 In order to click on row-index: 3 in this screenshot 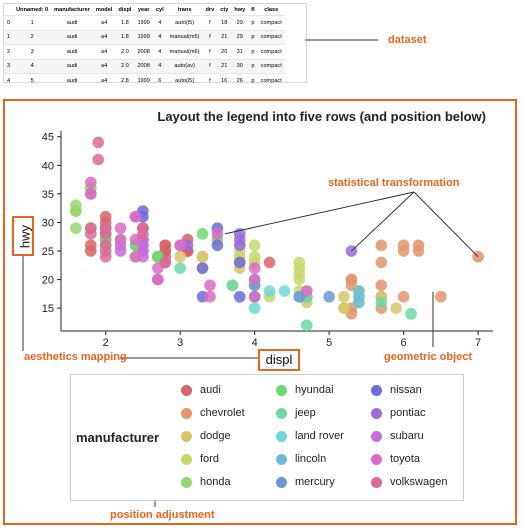, I will do `click(9, 66)`.